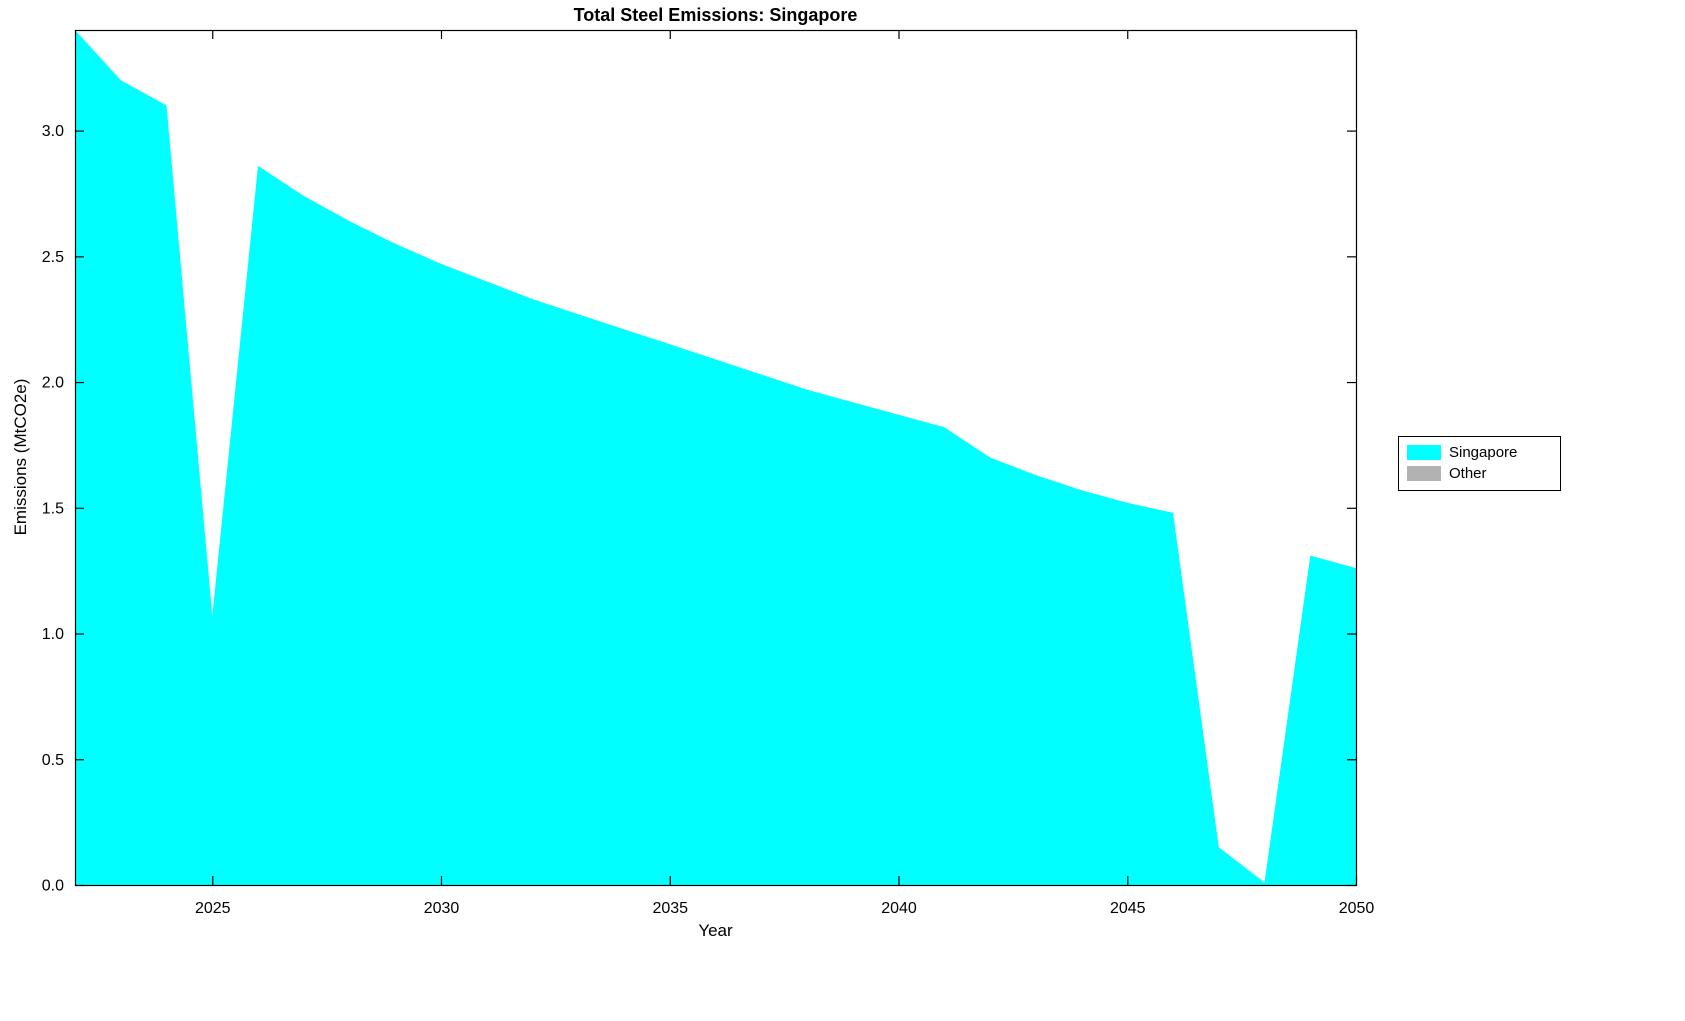 Image resolution: width=1685 pixels, height=1021 pixels. Describe the element at coordinates (53, 257) in the screenshot. I see `y-tick-label: 2.5` at that location.